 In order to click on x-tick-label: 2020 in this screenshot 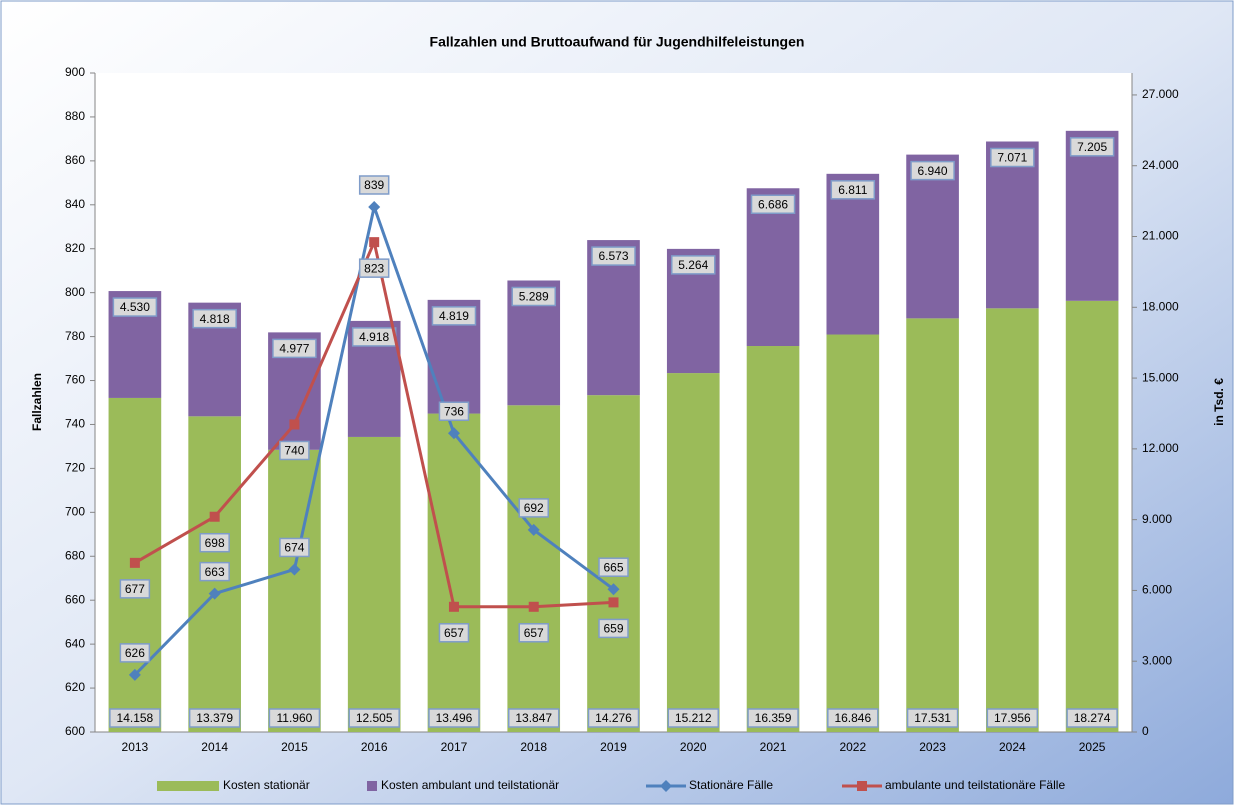, I will do `click(693, 747)`.